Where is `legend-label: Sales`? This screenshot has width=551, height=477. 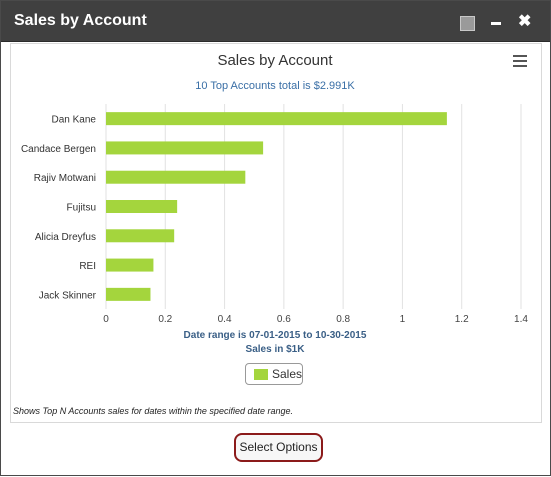 legend-label: Sales is located at coordinates (287, 374).